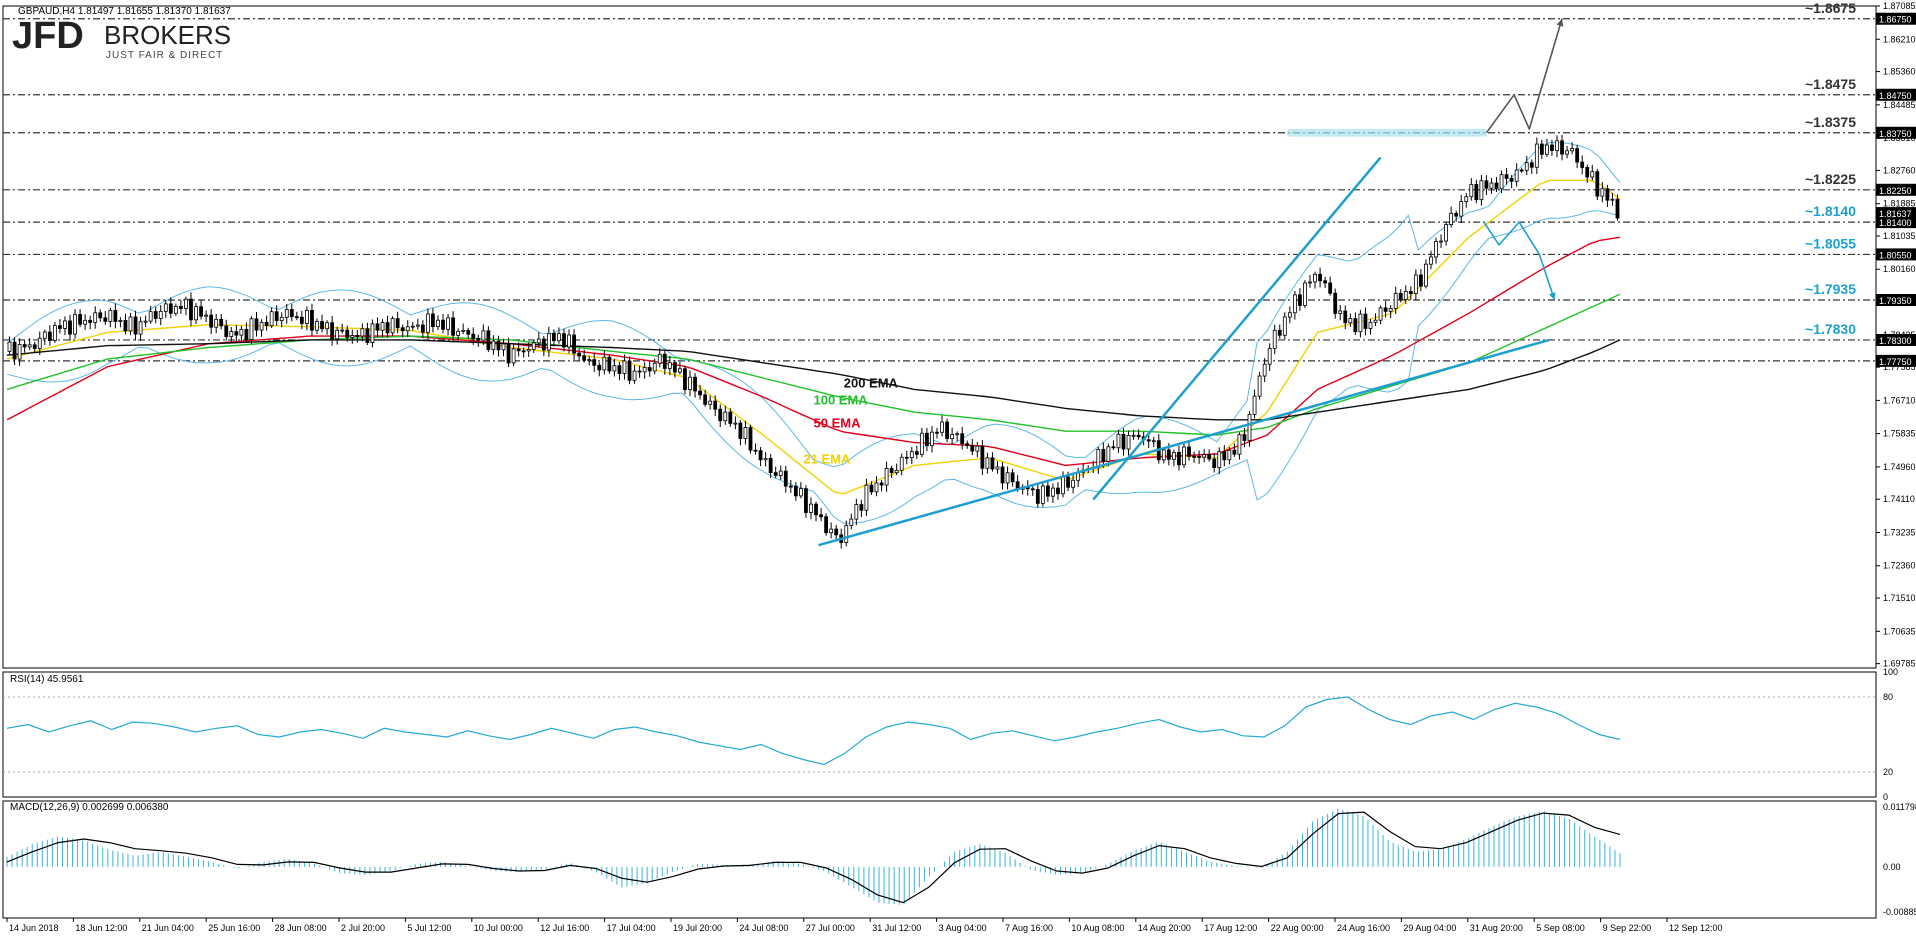 The width and height of the screenshot is (1916, 941). I want to click on trendline-lower-support, so click(1184, 442).